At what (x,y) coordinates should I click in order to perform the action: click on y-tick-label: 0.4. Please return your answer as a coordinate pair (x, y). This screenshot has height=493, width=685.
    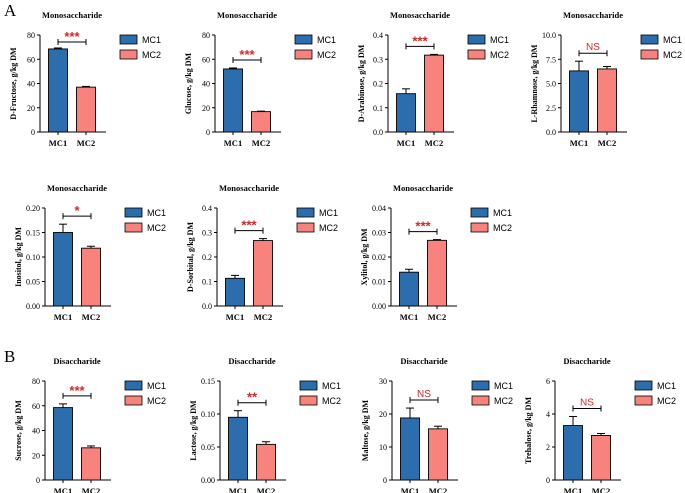
    Looking at the image, I should click on (207, 208).